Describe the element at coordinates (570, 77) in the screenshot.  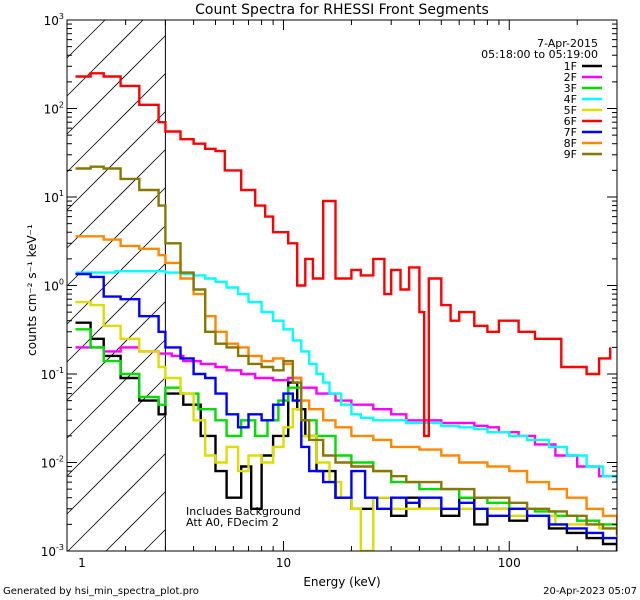
I see `legend-label: 2F` at that location.